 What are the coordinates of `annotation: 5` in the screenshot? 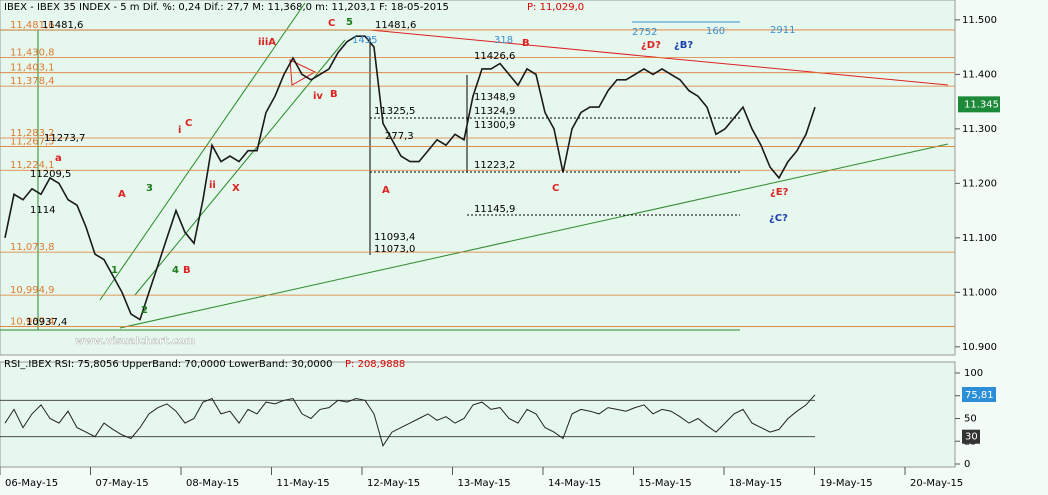 It's located at (349, 22).